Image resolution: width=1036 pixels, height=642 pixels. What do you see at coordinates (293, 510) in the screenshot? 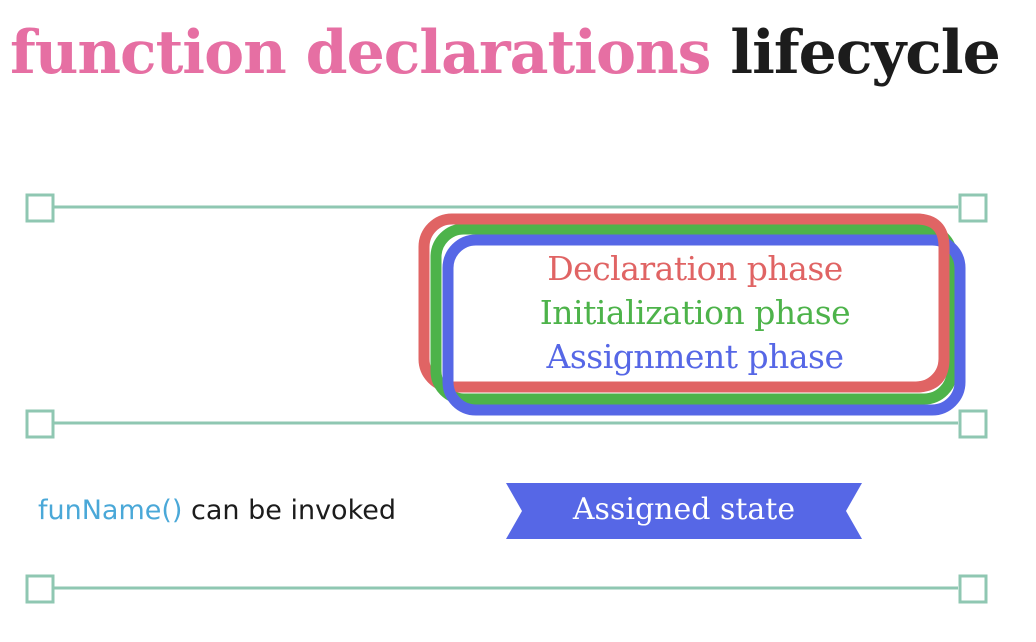
I see `invocation-text: can be invoked` at bounding box center [293, 510].